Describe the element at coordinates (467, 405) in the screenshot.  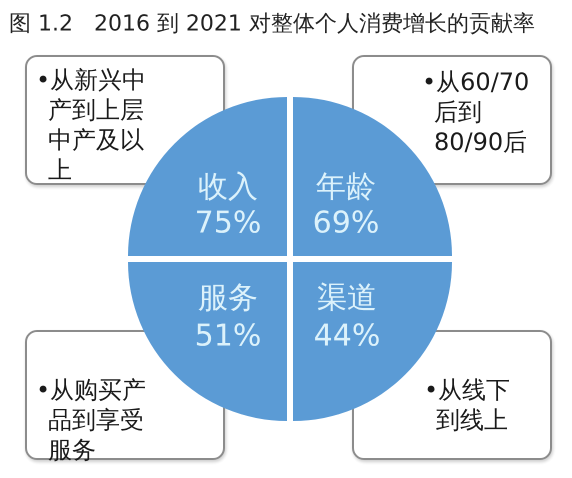
I see `text: •从线下到线上` at that location.